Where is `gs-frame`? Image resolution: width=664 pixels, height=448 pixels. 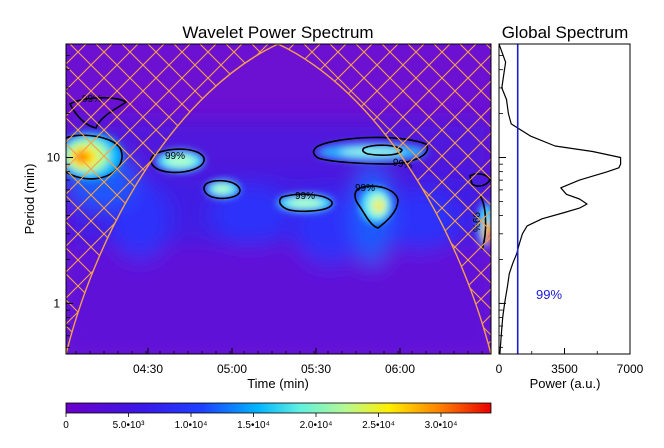
gs-frame is located at coordinates (564, 199).